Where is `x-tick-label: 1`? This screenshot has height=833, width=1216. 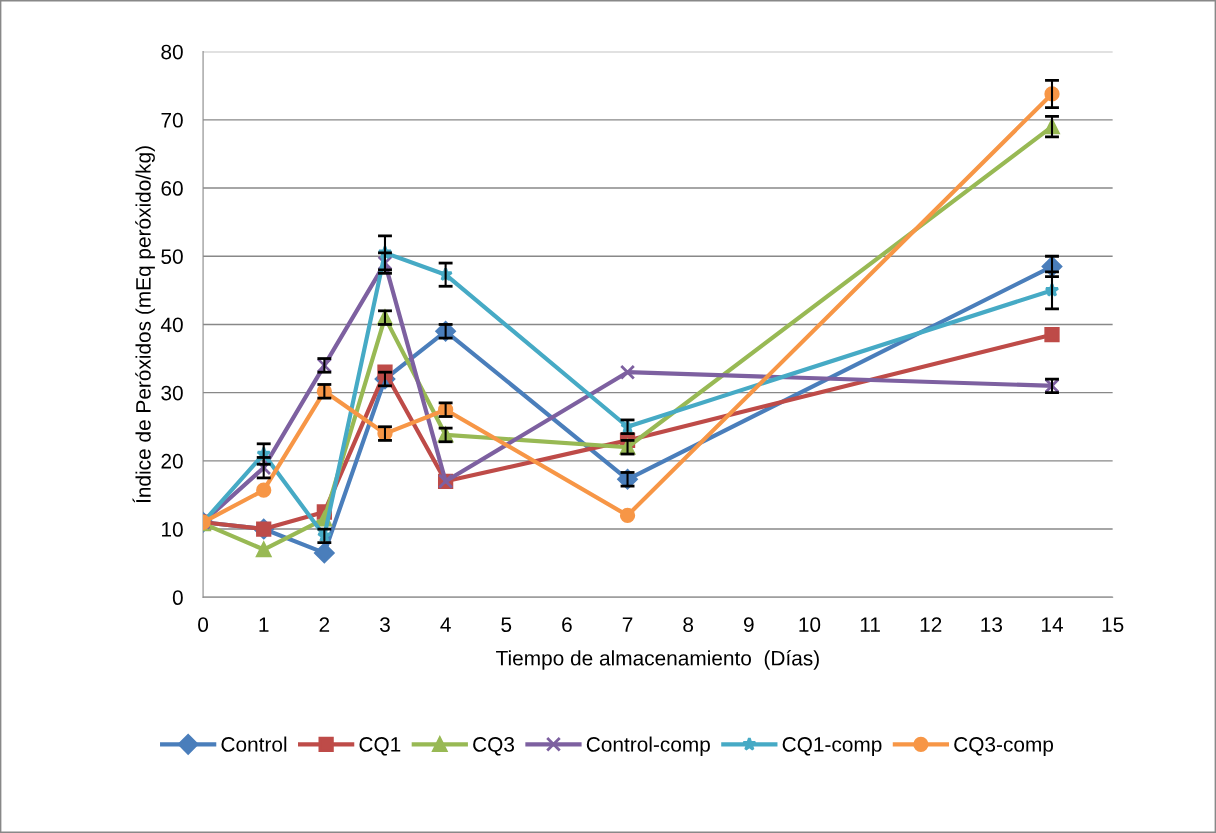 x-tick-label: 1 is located at coordinates (264, 624).